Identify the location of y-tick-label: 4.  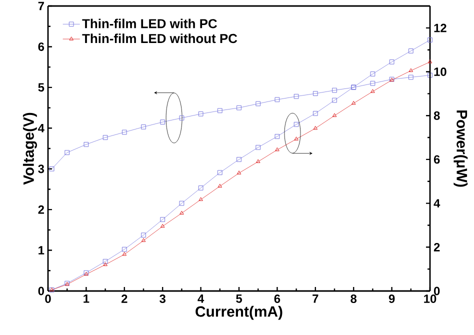
(41, 128).